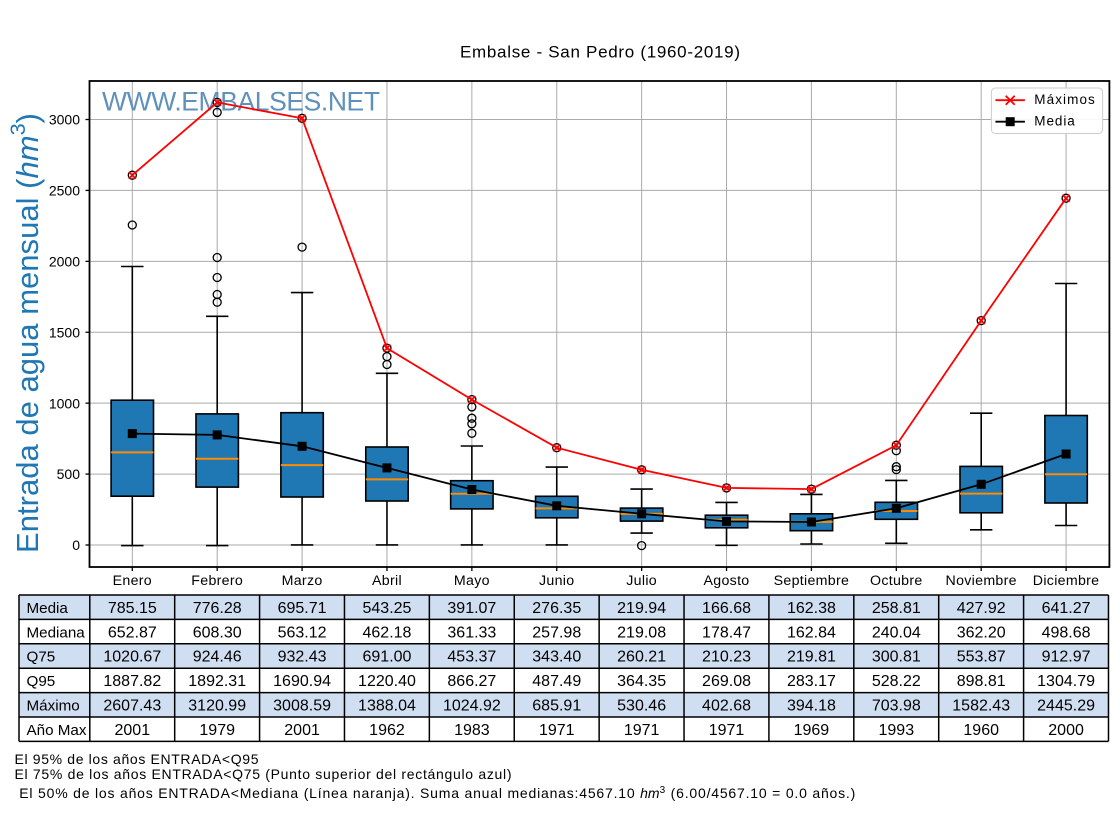 This screenshot has width=1120, height=815. I want to click on svg-text: 427.92, so click(981, 608).